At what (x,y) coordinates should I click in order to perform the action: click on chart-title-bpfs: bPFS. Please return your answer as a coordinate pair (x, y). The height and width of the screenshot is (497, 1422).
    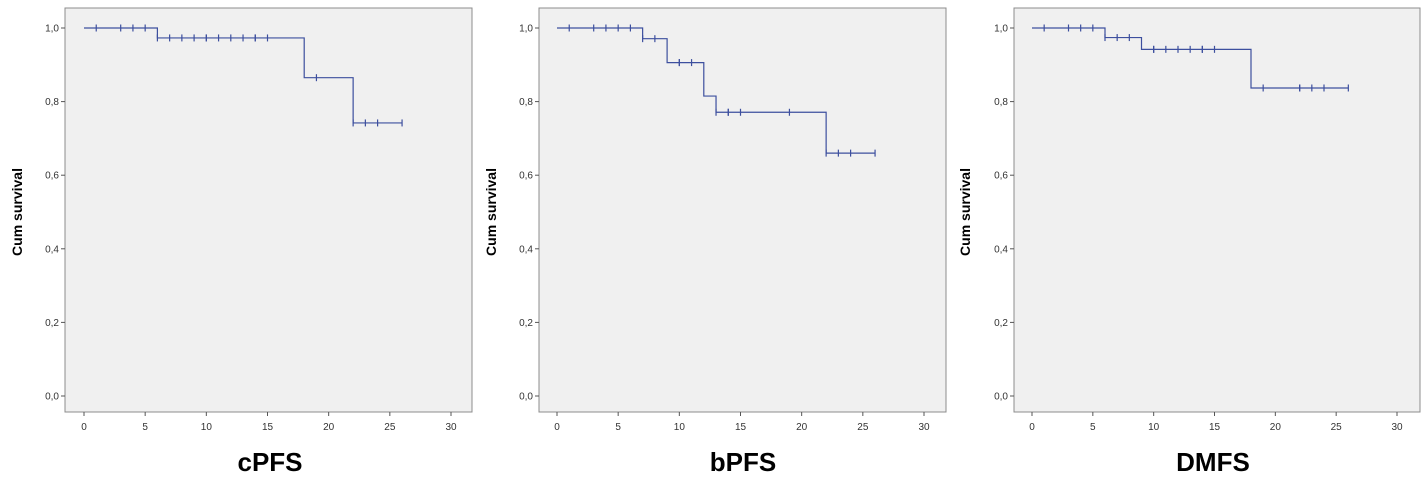
    Looking at the image, I should click on (743, 462).